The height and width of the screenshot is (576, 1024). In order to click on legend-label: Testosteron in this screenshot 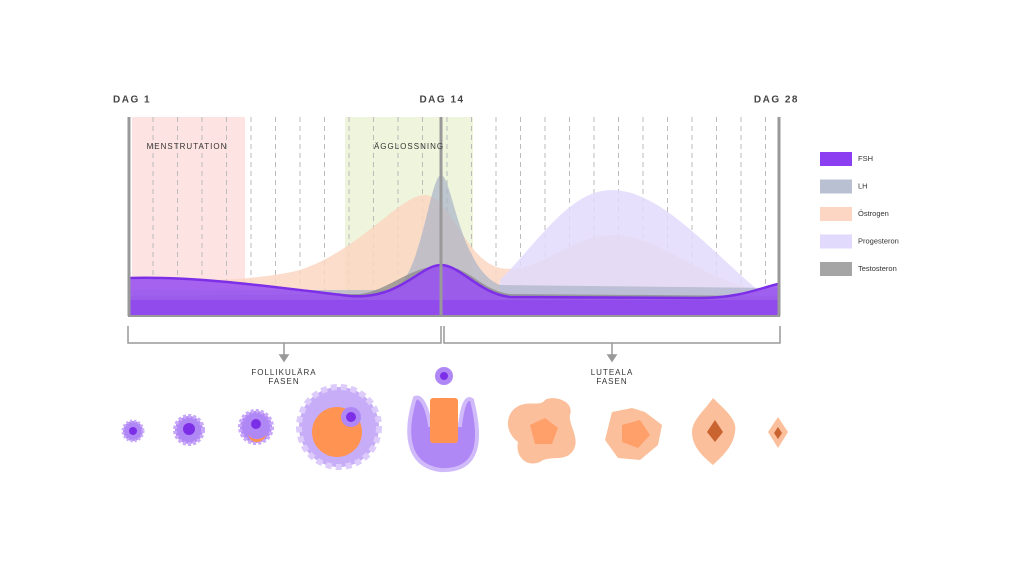, I will do `click(877, 268)`.